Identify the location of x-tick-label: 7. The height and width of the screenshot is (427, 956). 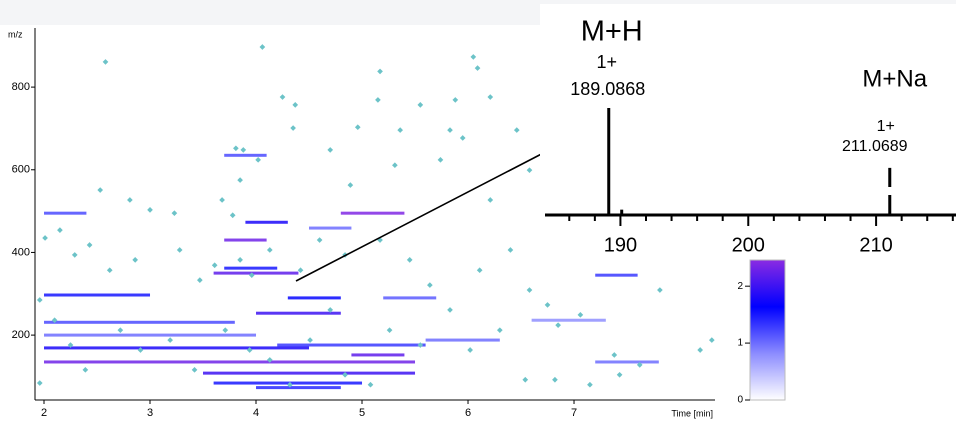
(574, 413).